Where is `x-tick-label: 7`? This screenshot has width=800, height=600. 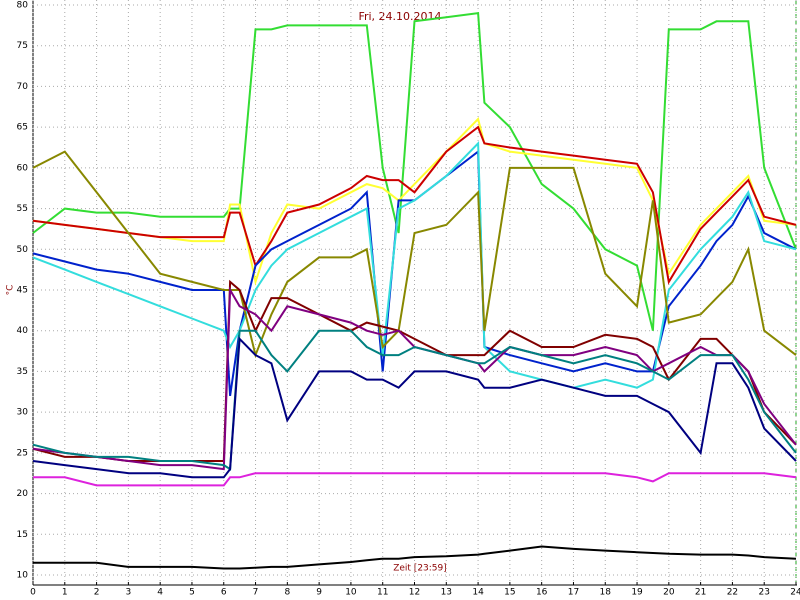 x-tick-label: 7 is located at coordinates (256, 593).